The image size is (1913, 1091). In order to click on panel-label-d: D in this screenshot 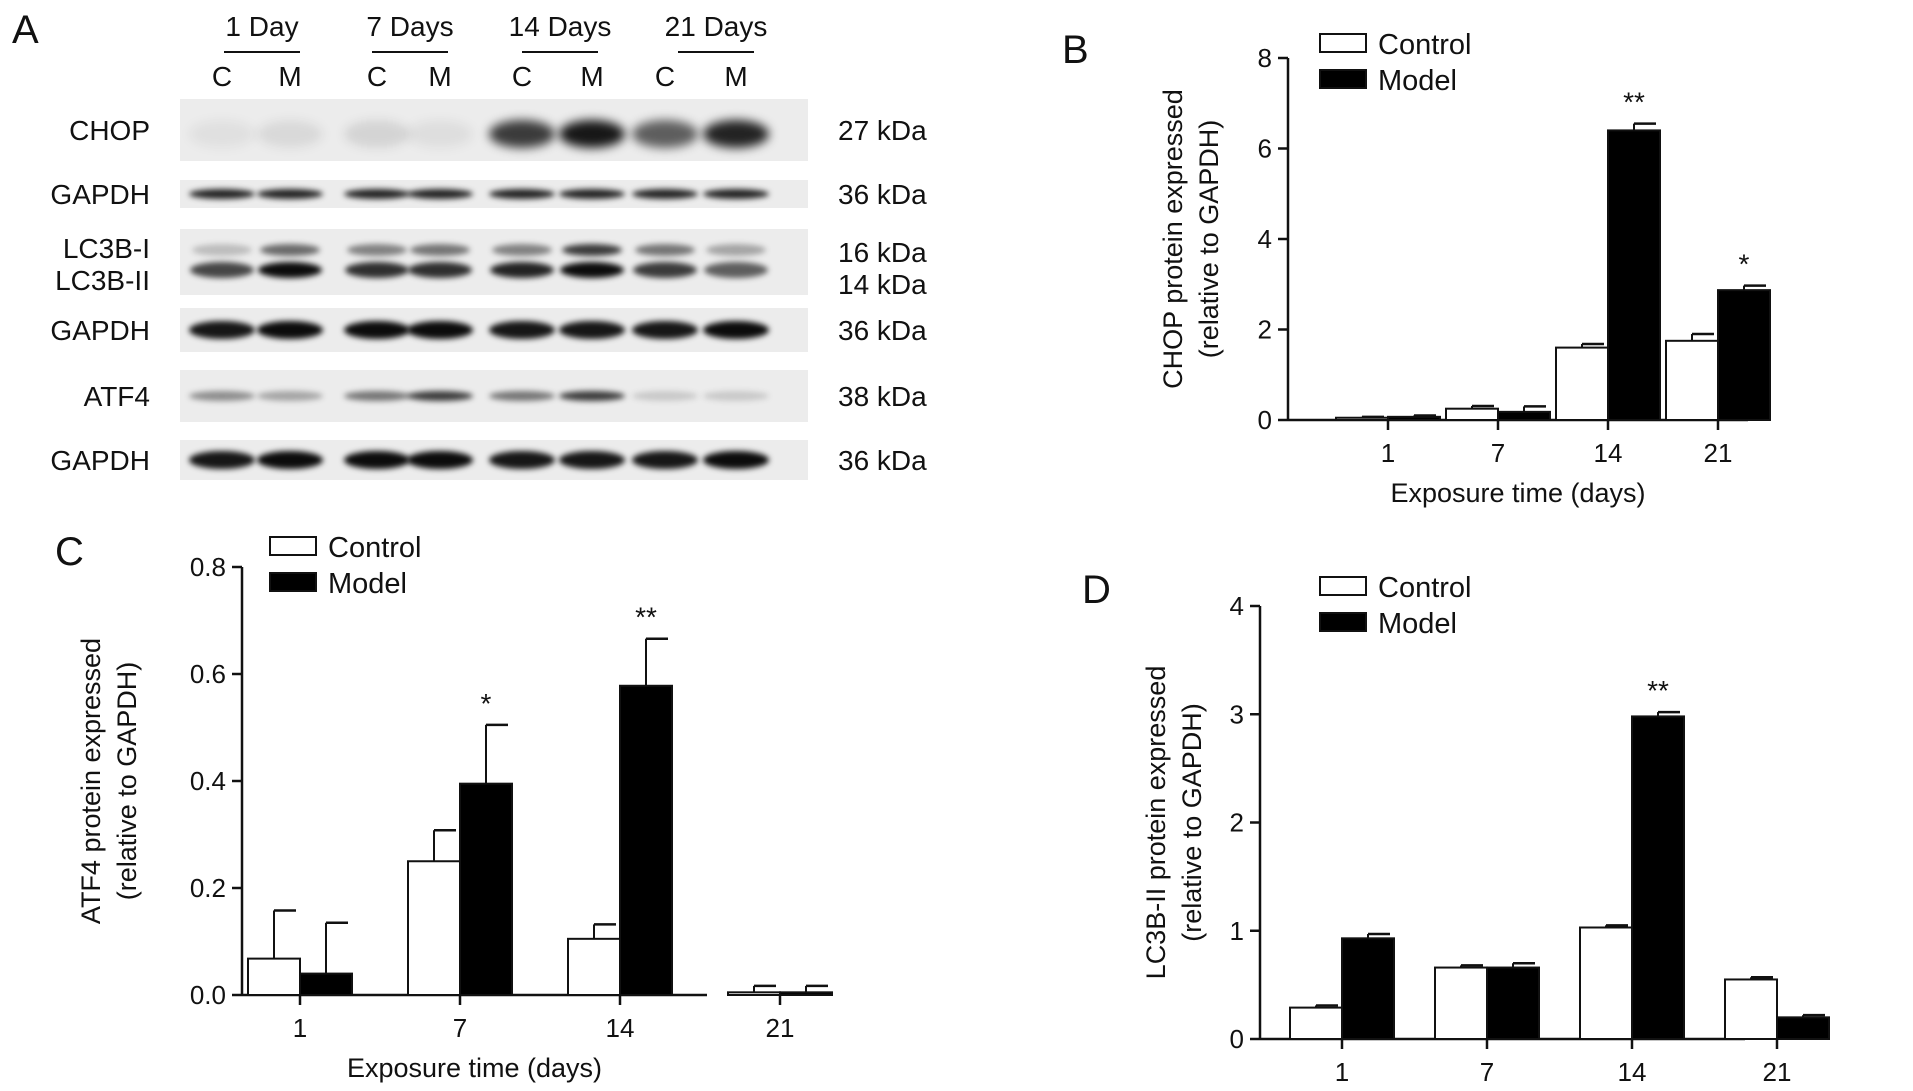, I will do `click(1096, 590)`.